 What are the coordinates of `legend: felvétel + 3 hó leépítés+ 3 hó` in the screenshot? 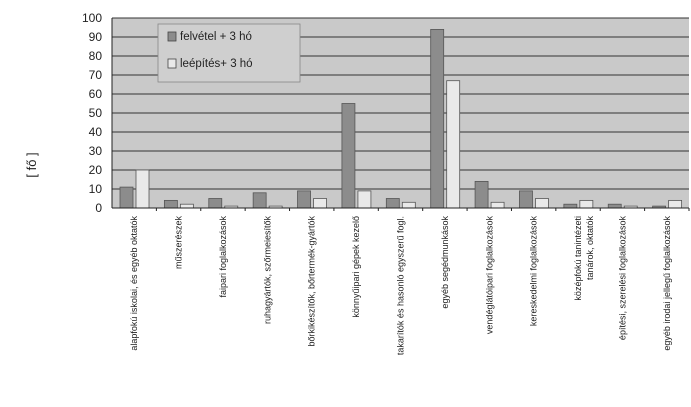 It's located at (229, 53).